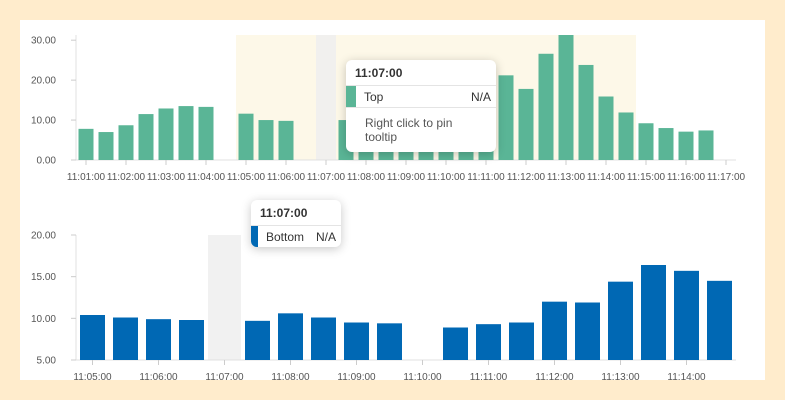  What do you see at coordinates (374, 96) in the screenshot?
I see `tooltip-series-name: Top` at bounding box center [374, 96].